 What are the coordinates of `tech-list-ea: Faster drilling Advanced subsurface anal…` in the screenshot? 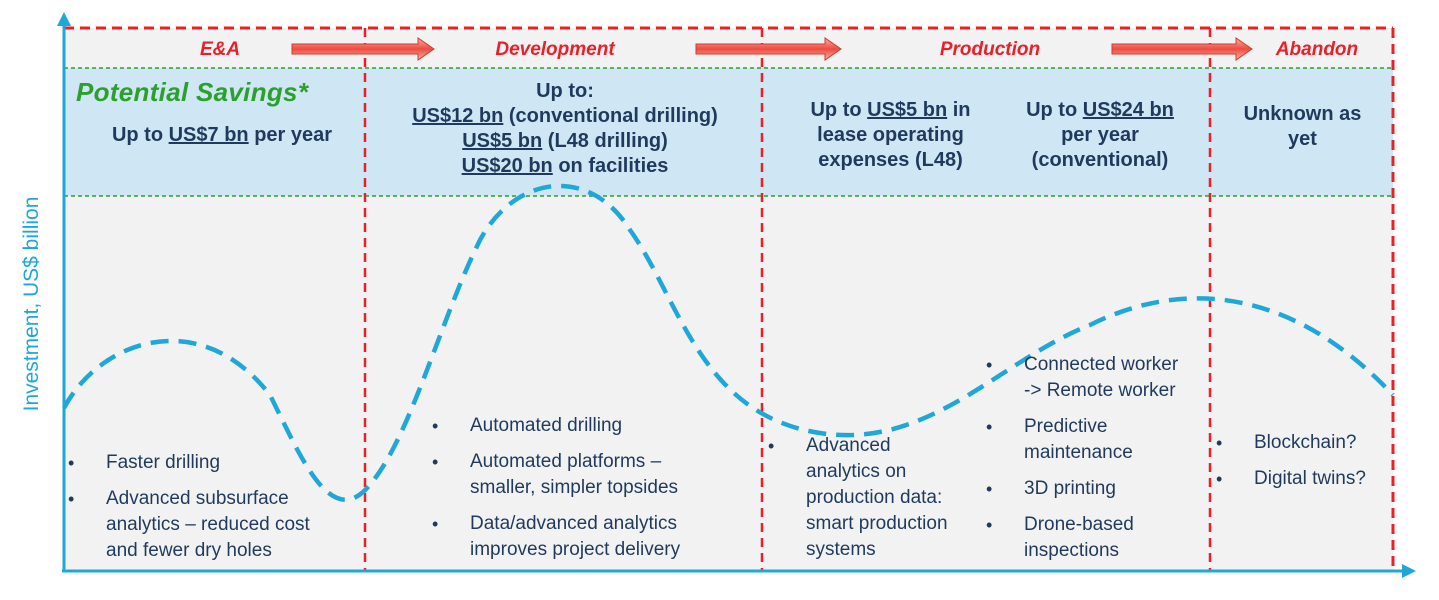 It's located at (214, 507).